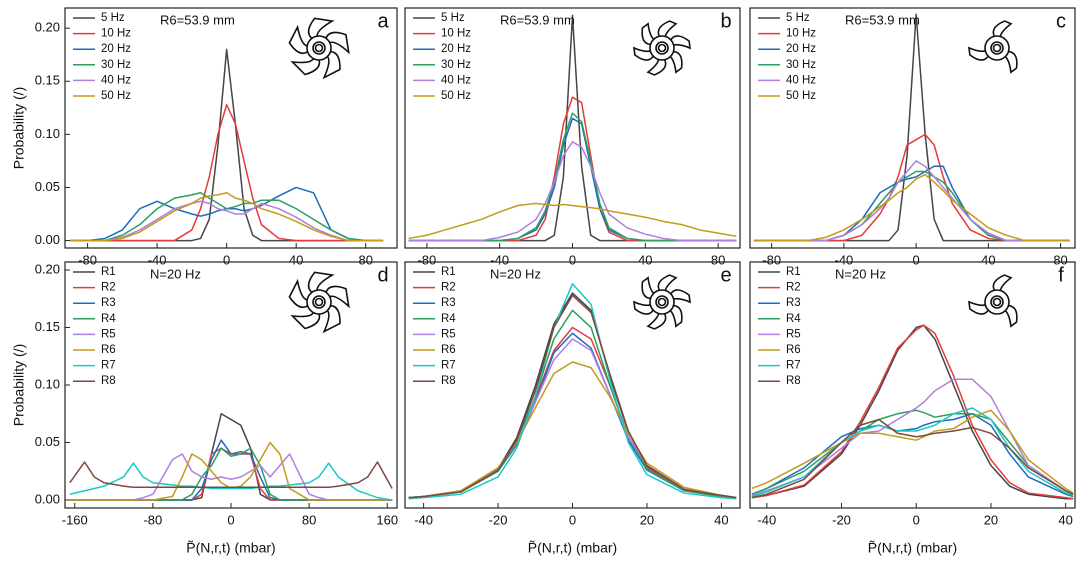 The height and width of the screenshot is (566, 1077). Describe the element at coordinates (382, 275) in the screenshot. I see `panel-label: d` at that location.